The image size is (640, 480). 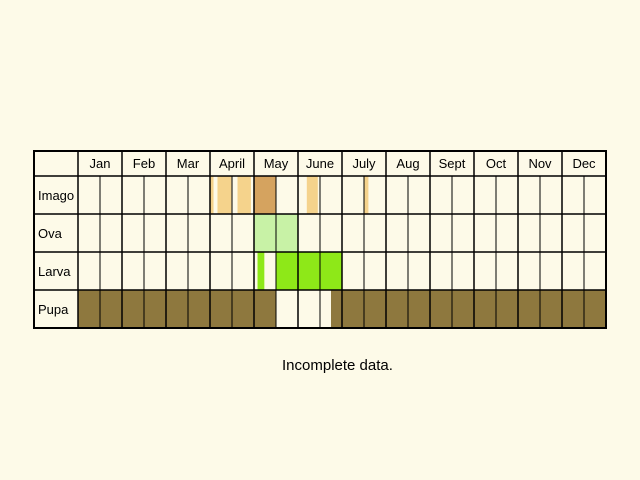 I want to click on month-label-jan: Jan, so click(x=100, y=163).